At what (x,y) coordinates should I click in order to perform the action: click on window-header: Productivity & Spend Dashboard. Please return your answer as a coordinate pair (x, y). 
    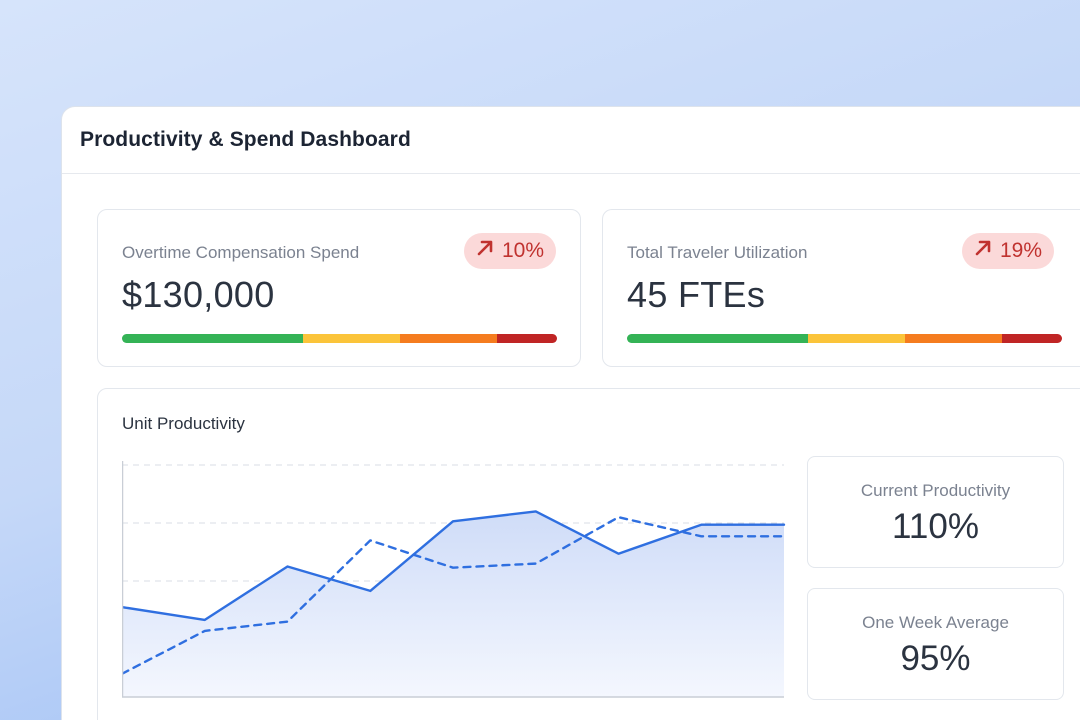
    Looking at the image, I should click on (571, 140).